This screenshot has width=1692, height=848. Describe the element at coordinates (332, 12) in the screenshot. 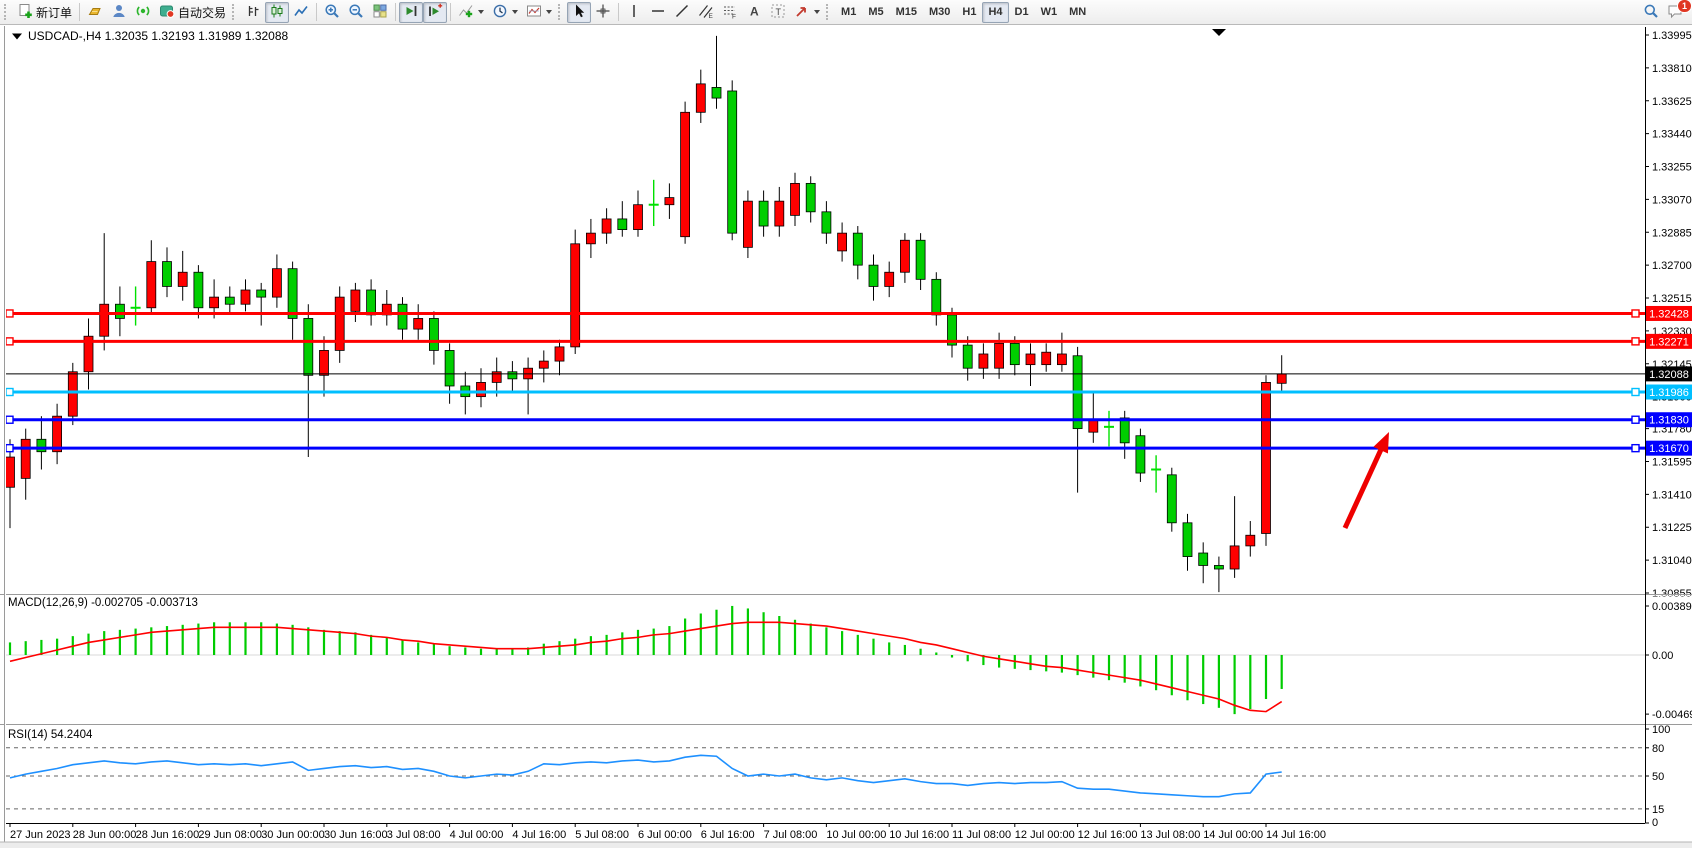

I see `zoom-in-button` at that location.